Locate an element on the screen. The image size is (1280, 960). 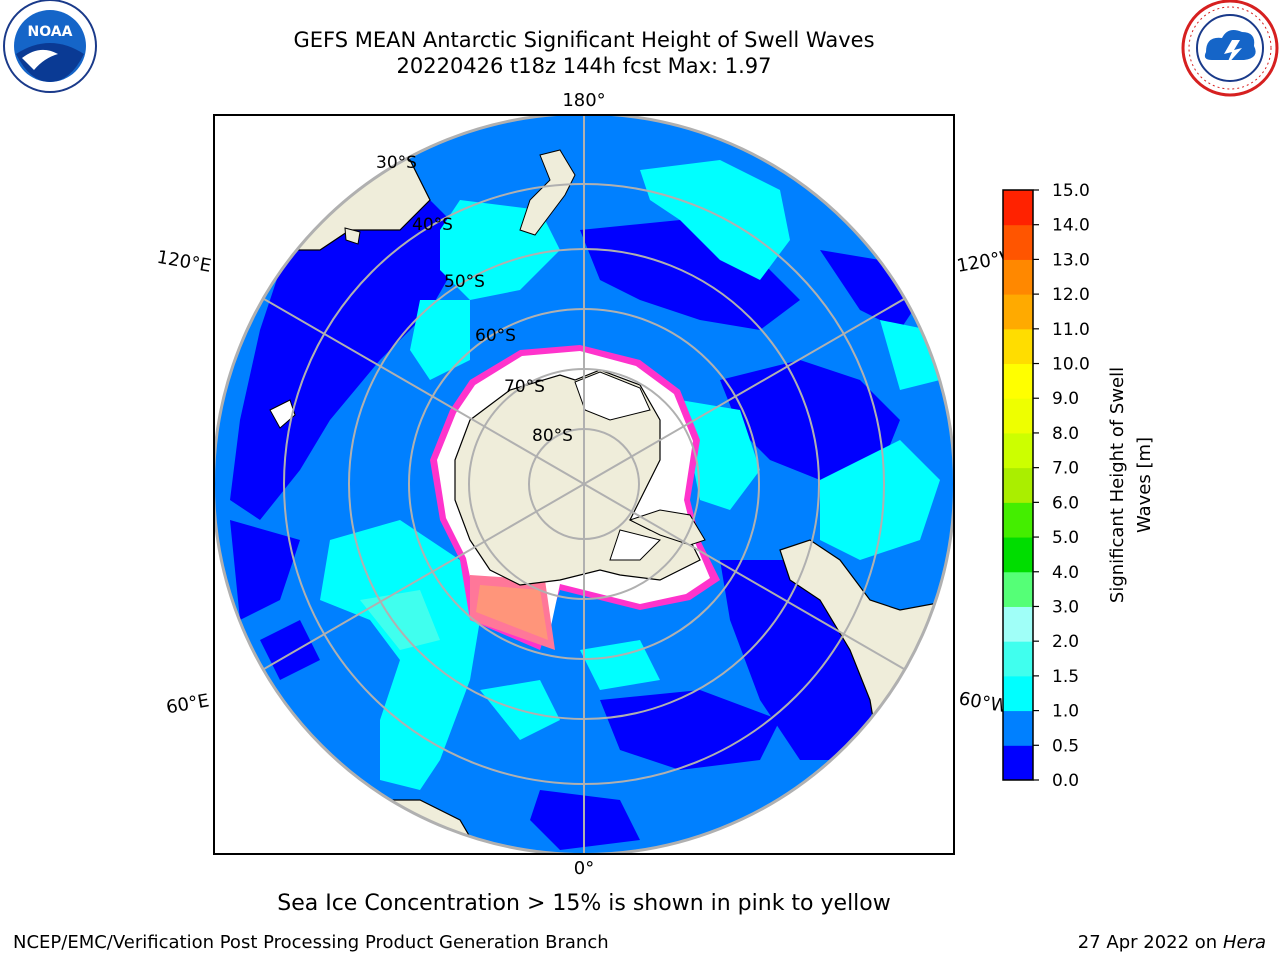
colorbar-tick-label: 13.0 is located at coordinates (1071, 260).